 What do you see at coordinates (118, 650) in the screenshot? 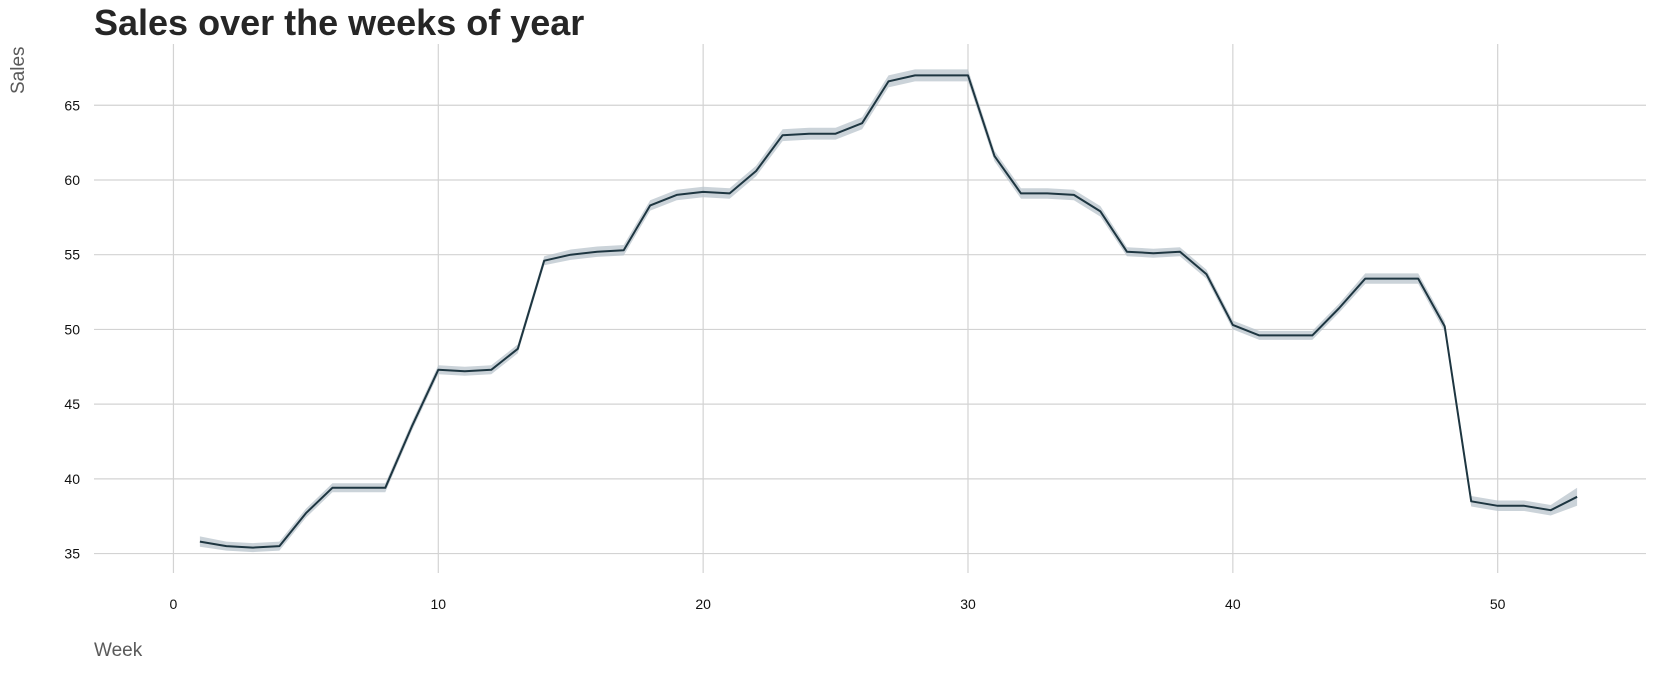
I see `x-axis-label: Week` at bounding box center [118, 650].